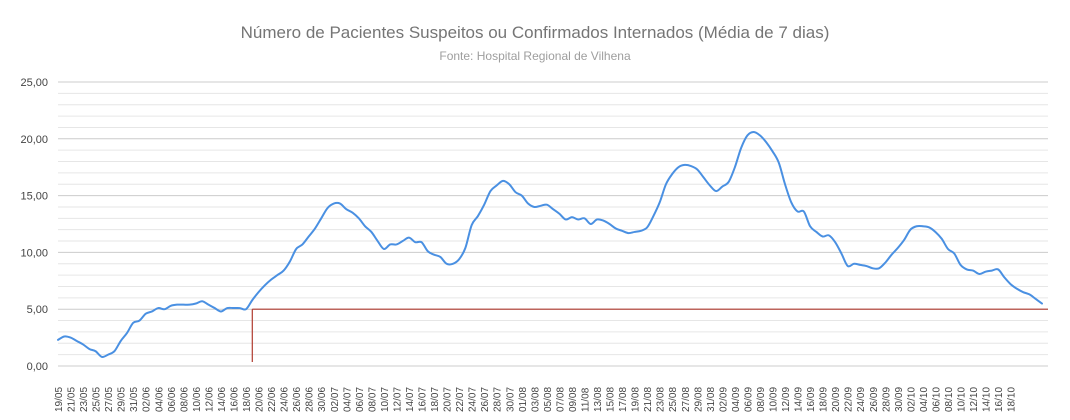 This screenshot has width=1070, height=420. I want to click on x-tick-label: 16/09, so click(811, 399).